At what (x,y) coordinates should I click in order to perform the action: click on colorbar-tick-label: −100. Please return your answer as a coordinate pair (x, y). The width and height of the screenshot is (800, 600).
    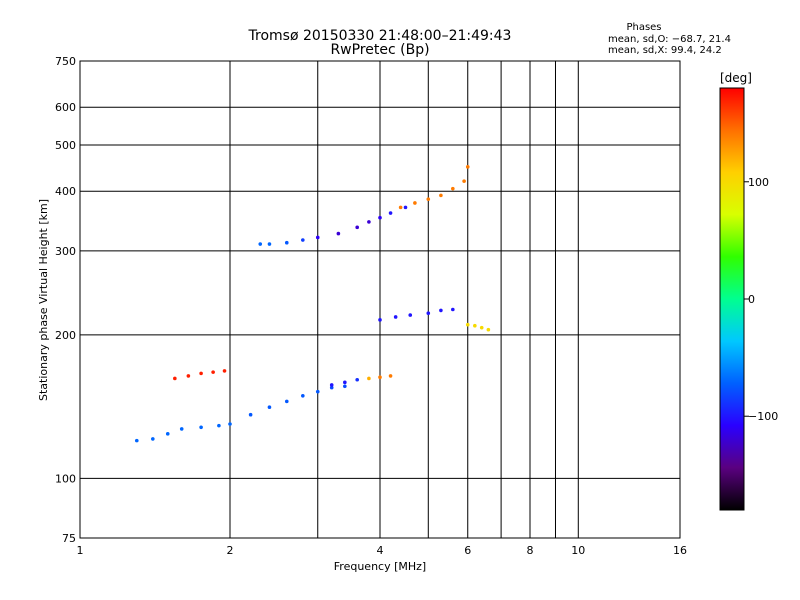
    Looking at the image, I should click on (763, 416).